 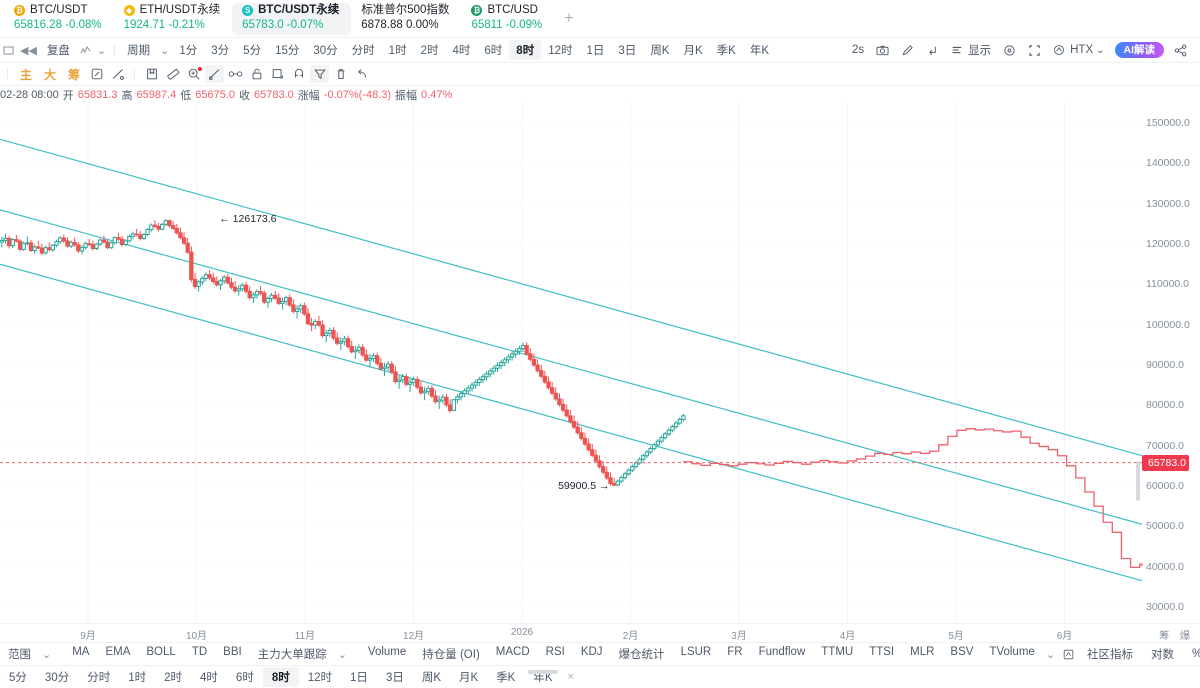 What do you see at coordinates (543, 672) in the screenshot?
I see `horizontal-scrollbar` at bounding box center [543, 672].